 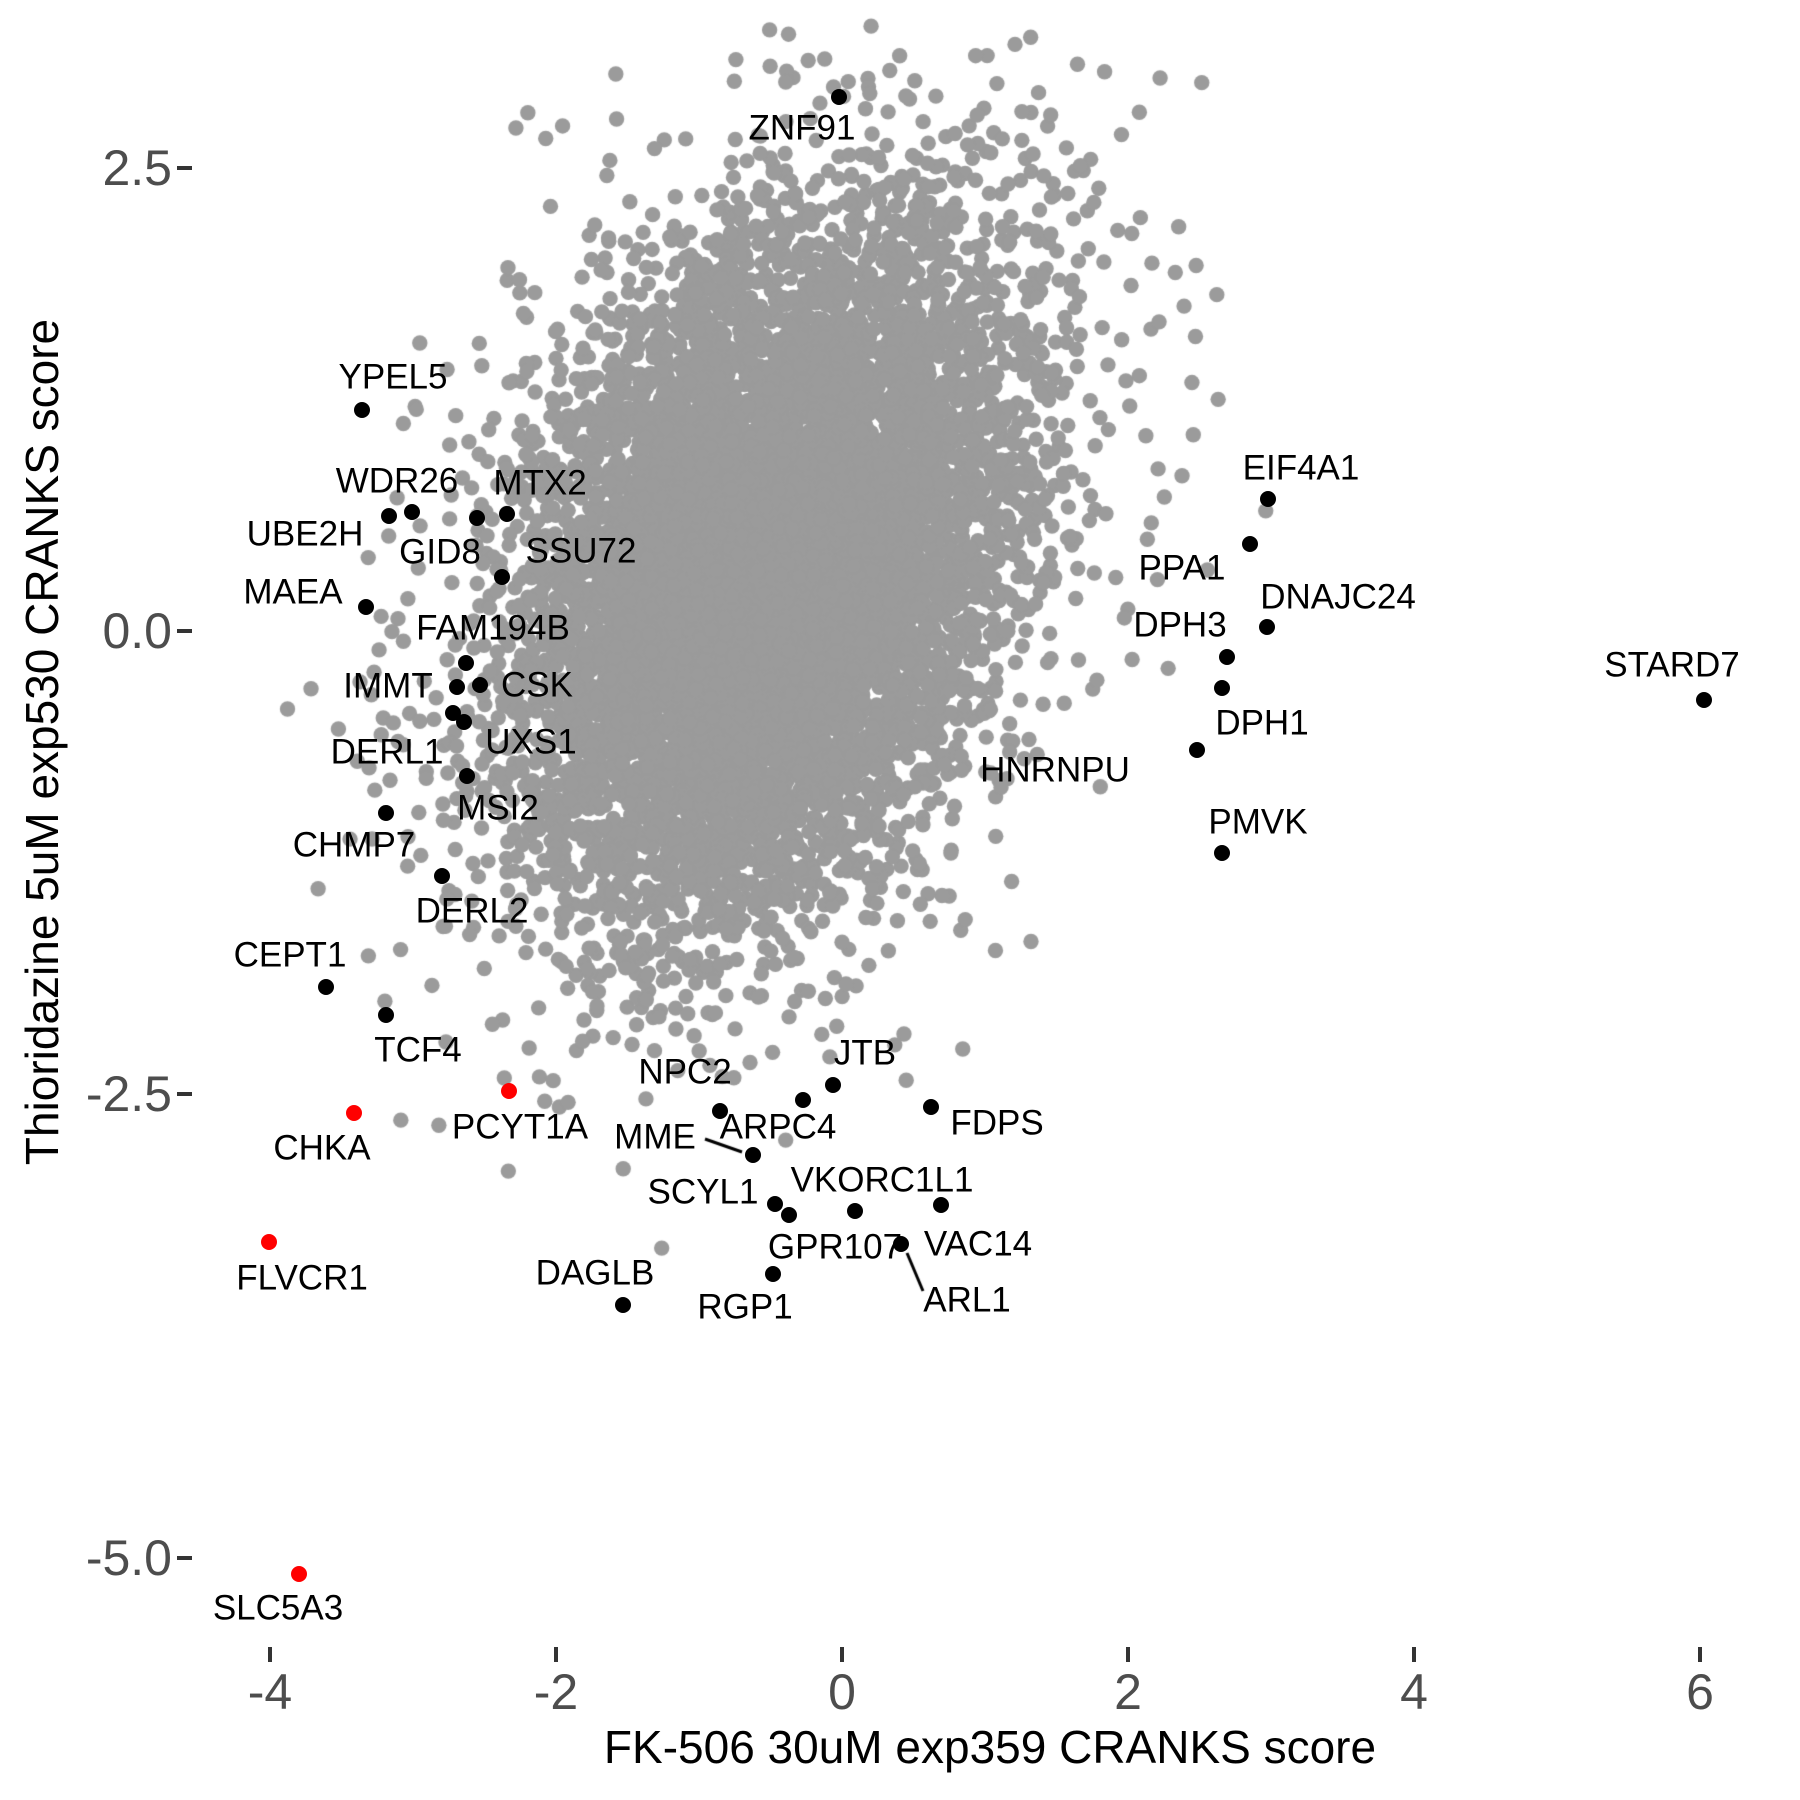 I want to click on y-tick-mark--5.0, so click(x=184, y=1557).